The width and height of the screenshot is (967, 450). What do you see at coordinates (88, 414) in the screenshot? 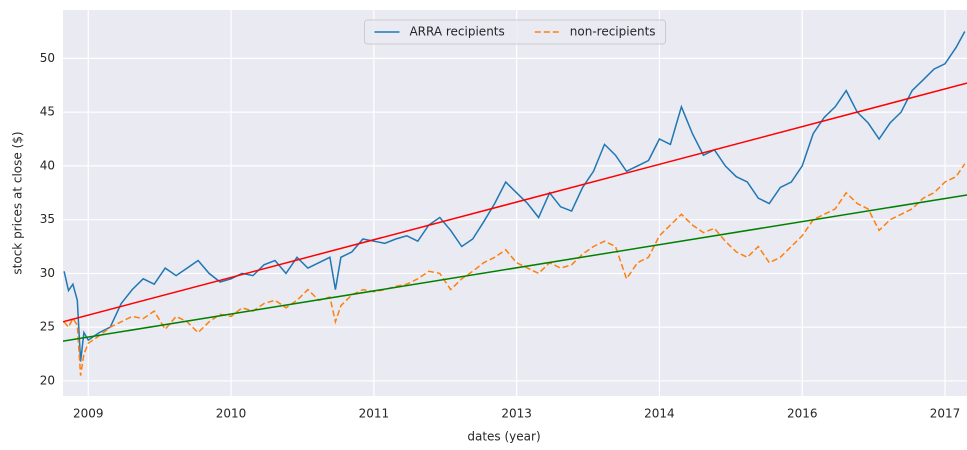
I see `x-tick-label: 2009` at bounding box center [88, 414].